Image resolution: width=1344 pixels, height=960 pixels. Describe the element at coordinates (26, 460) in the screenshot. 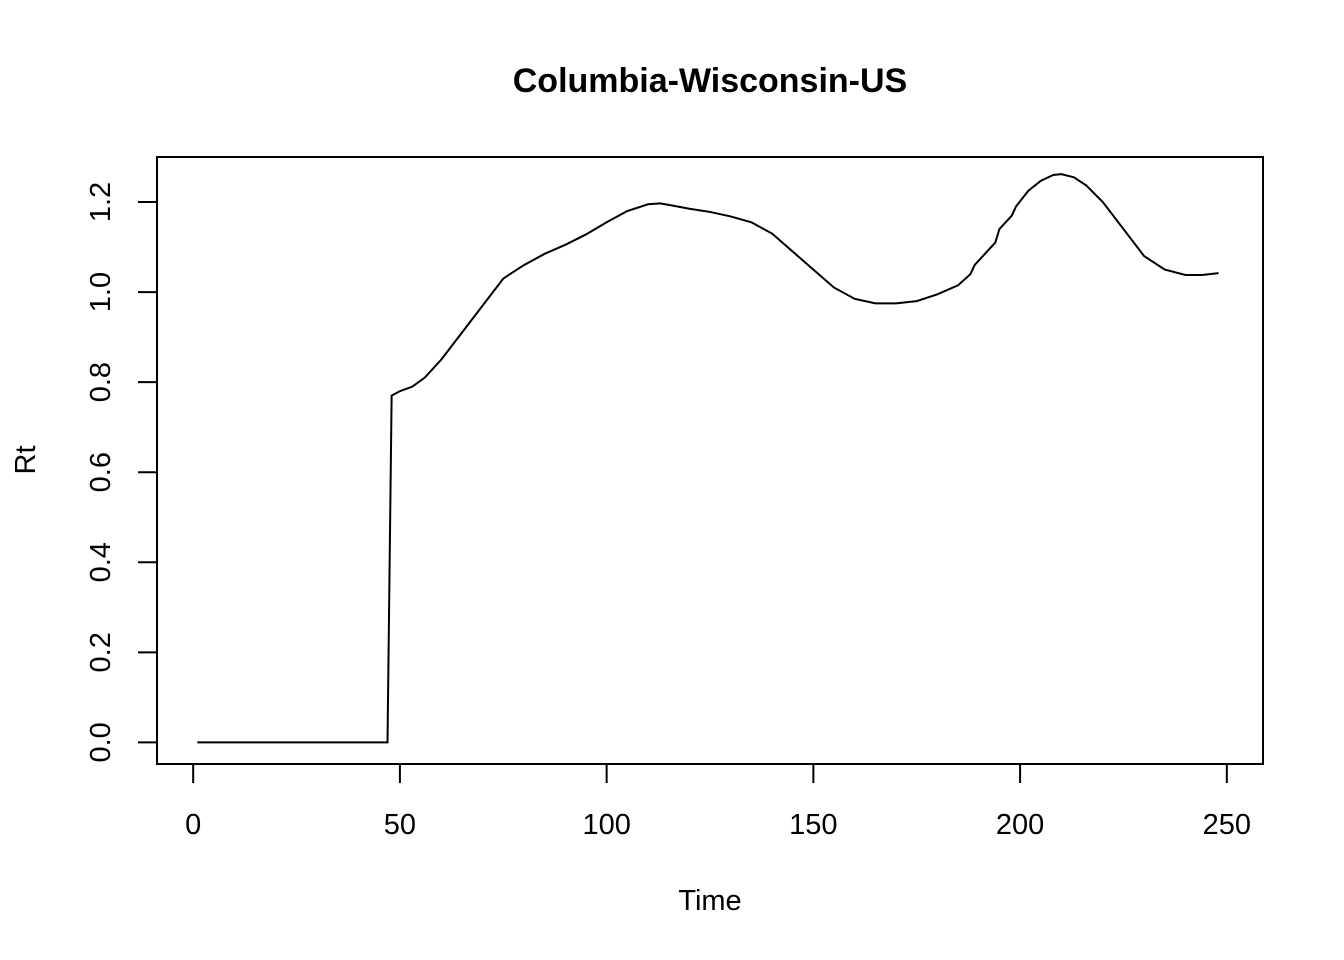

I see `y-axis-label: Rt` at that location.